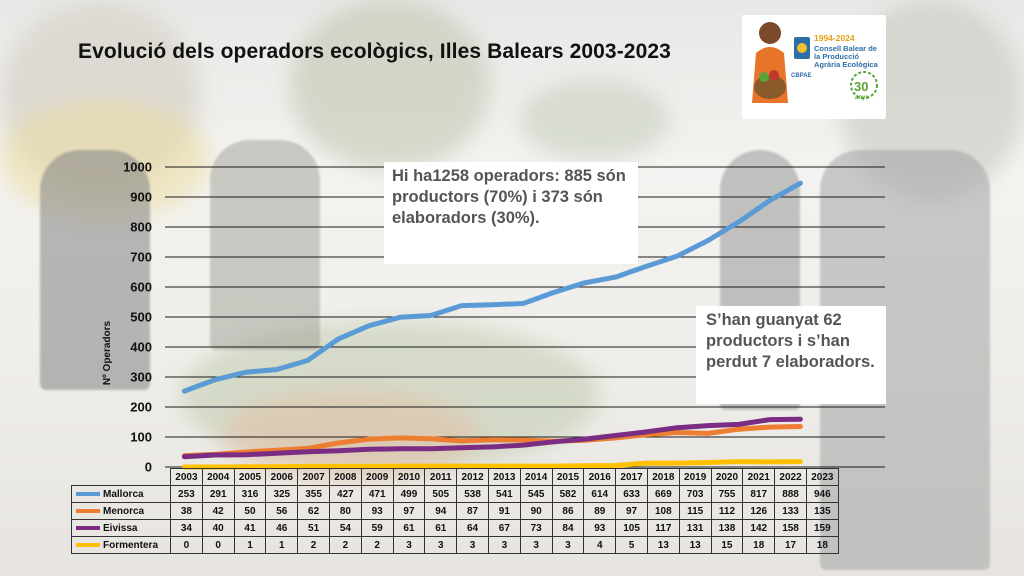  I want to click on table-cell: 94, so click(441, 511).